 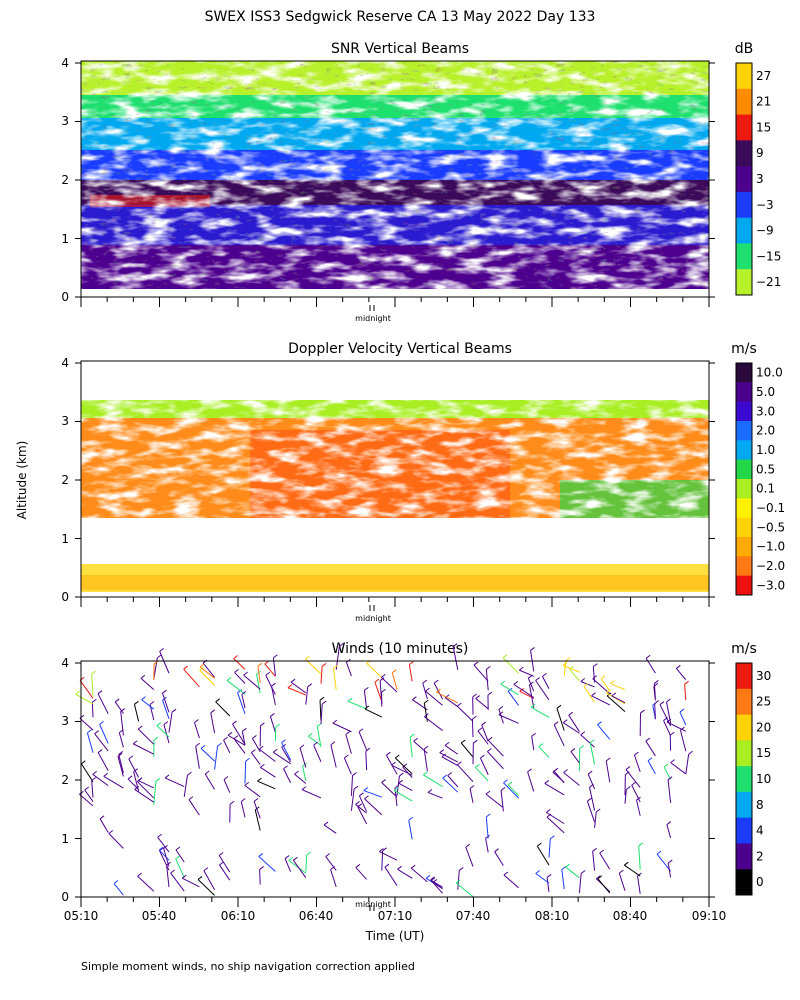 What do you see at coordinates (65, 663) in the screenshot?
I see `winds-ytick: 4` at bounding box center [65, 663].